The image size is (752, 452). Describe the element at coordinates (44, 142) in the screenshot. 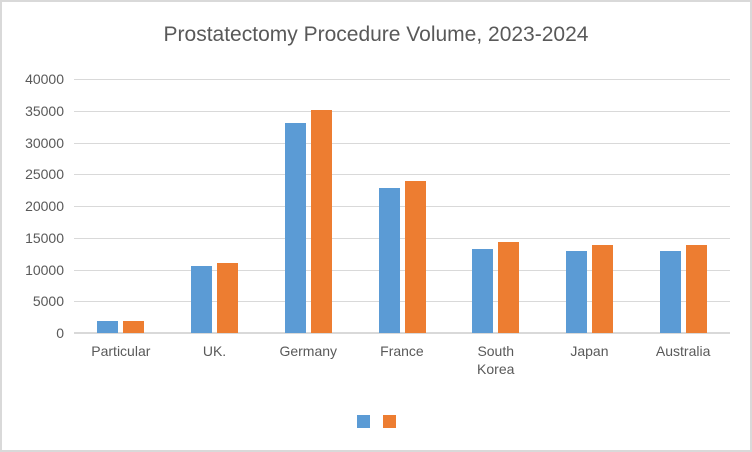

I see `y-tick-label: 30000` at that location.